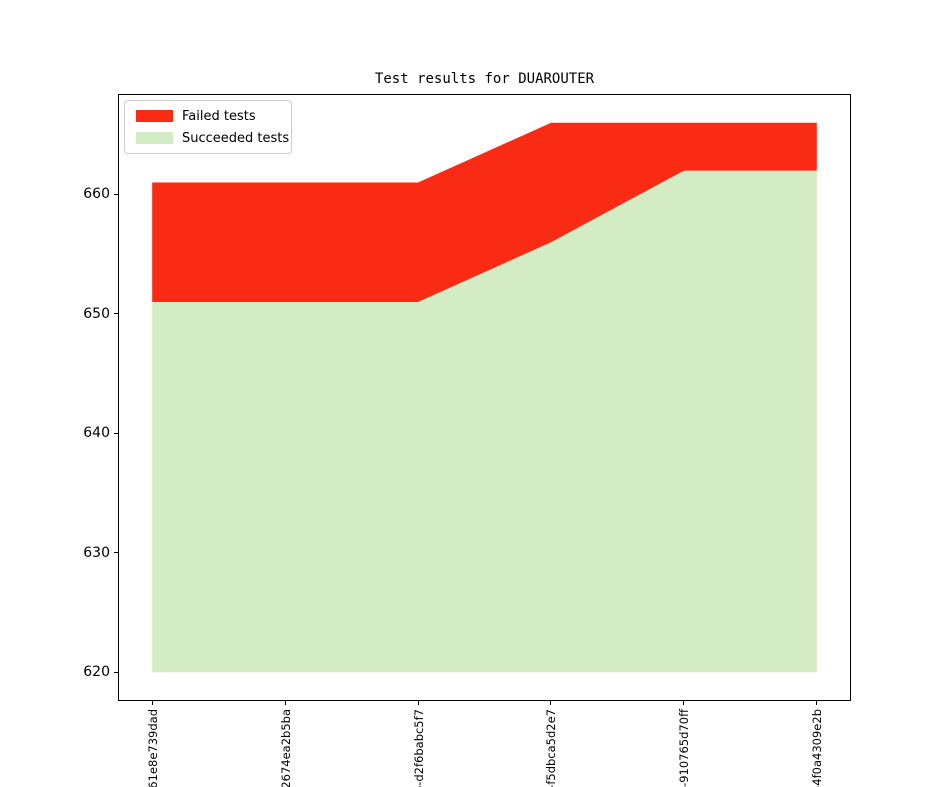  What do you see at coordinates (418, 748) in the screenshot?
I see `x-tick-label-commit: 36-d2f6babc5f7` at bounding box center [418, 748].